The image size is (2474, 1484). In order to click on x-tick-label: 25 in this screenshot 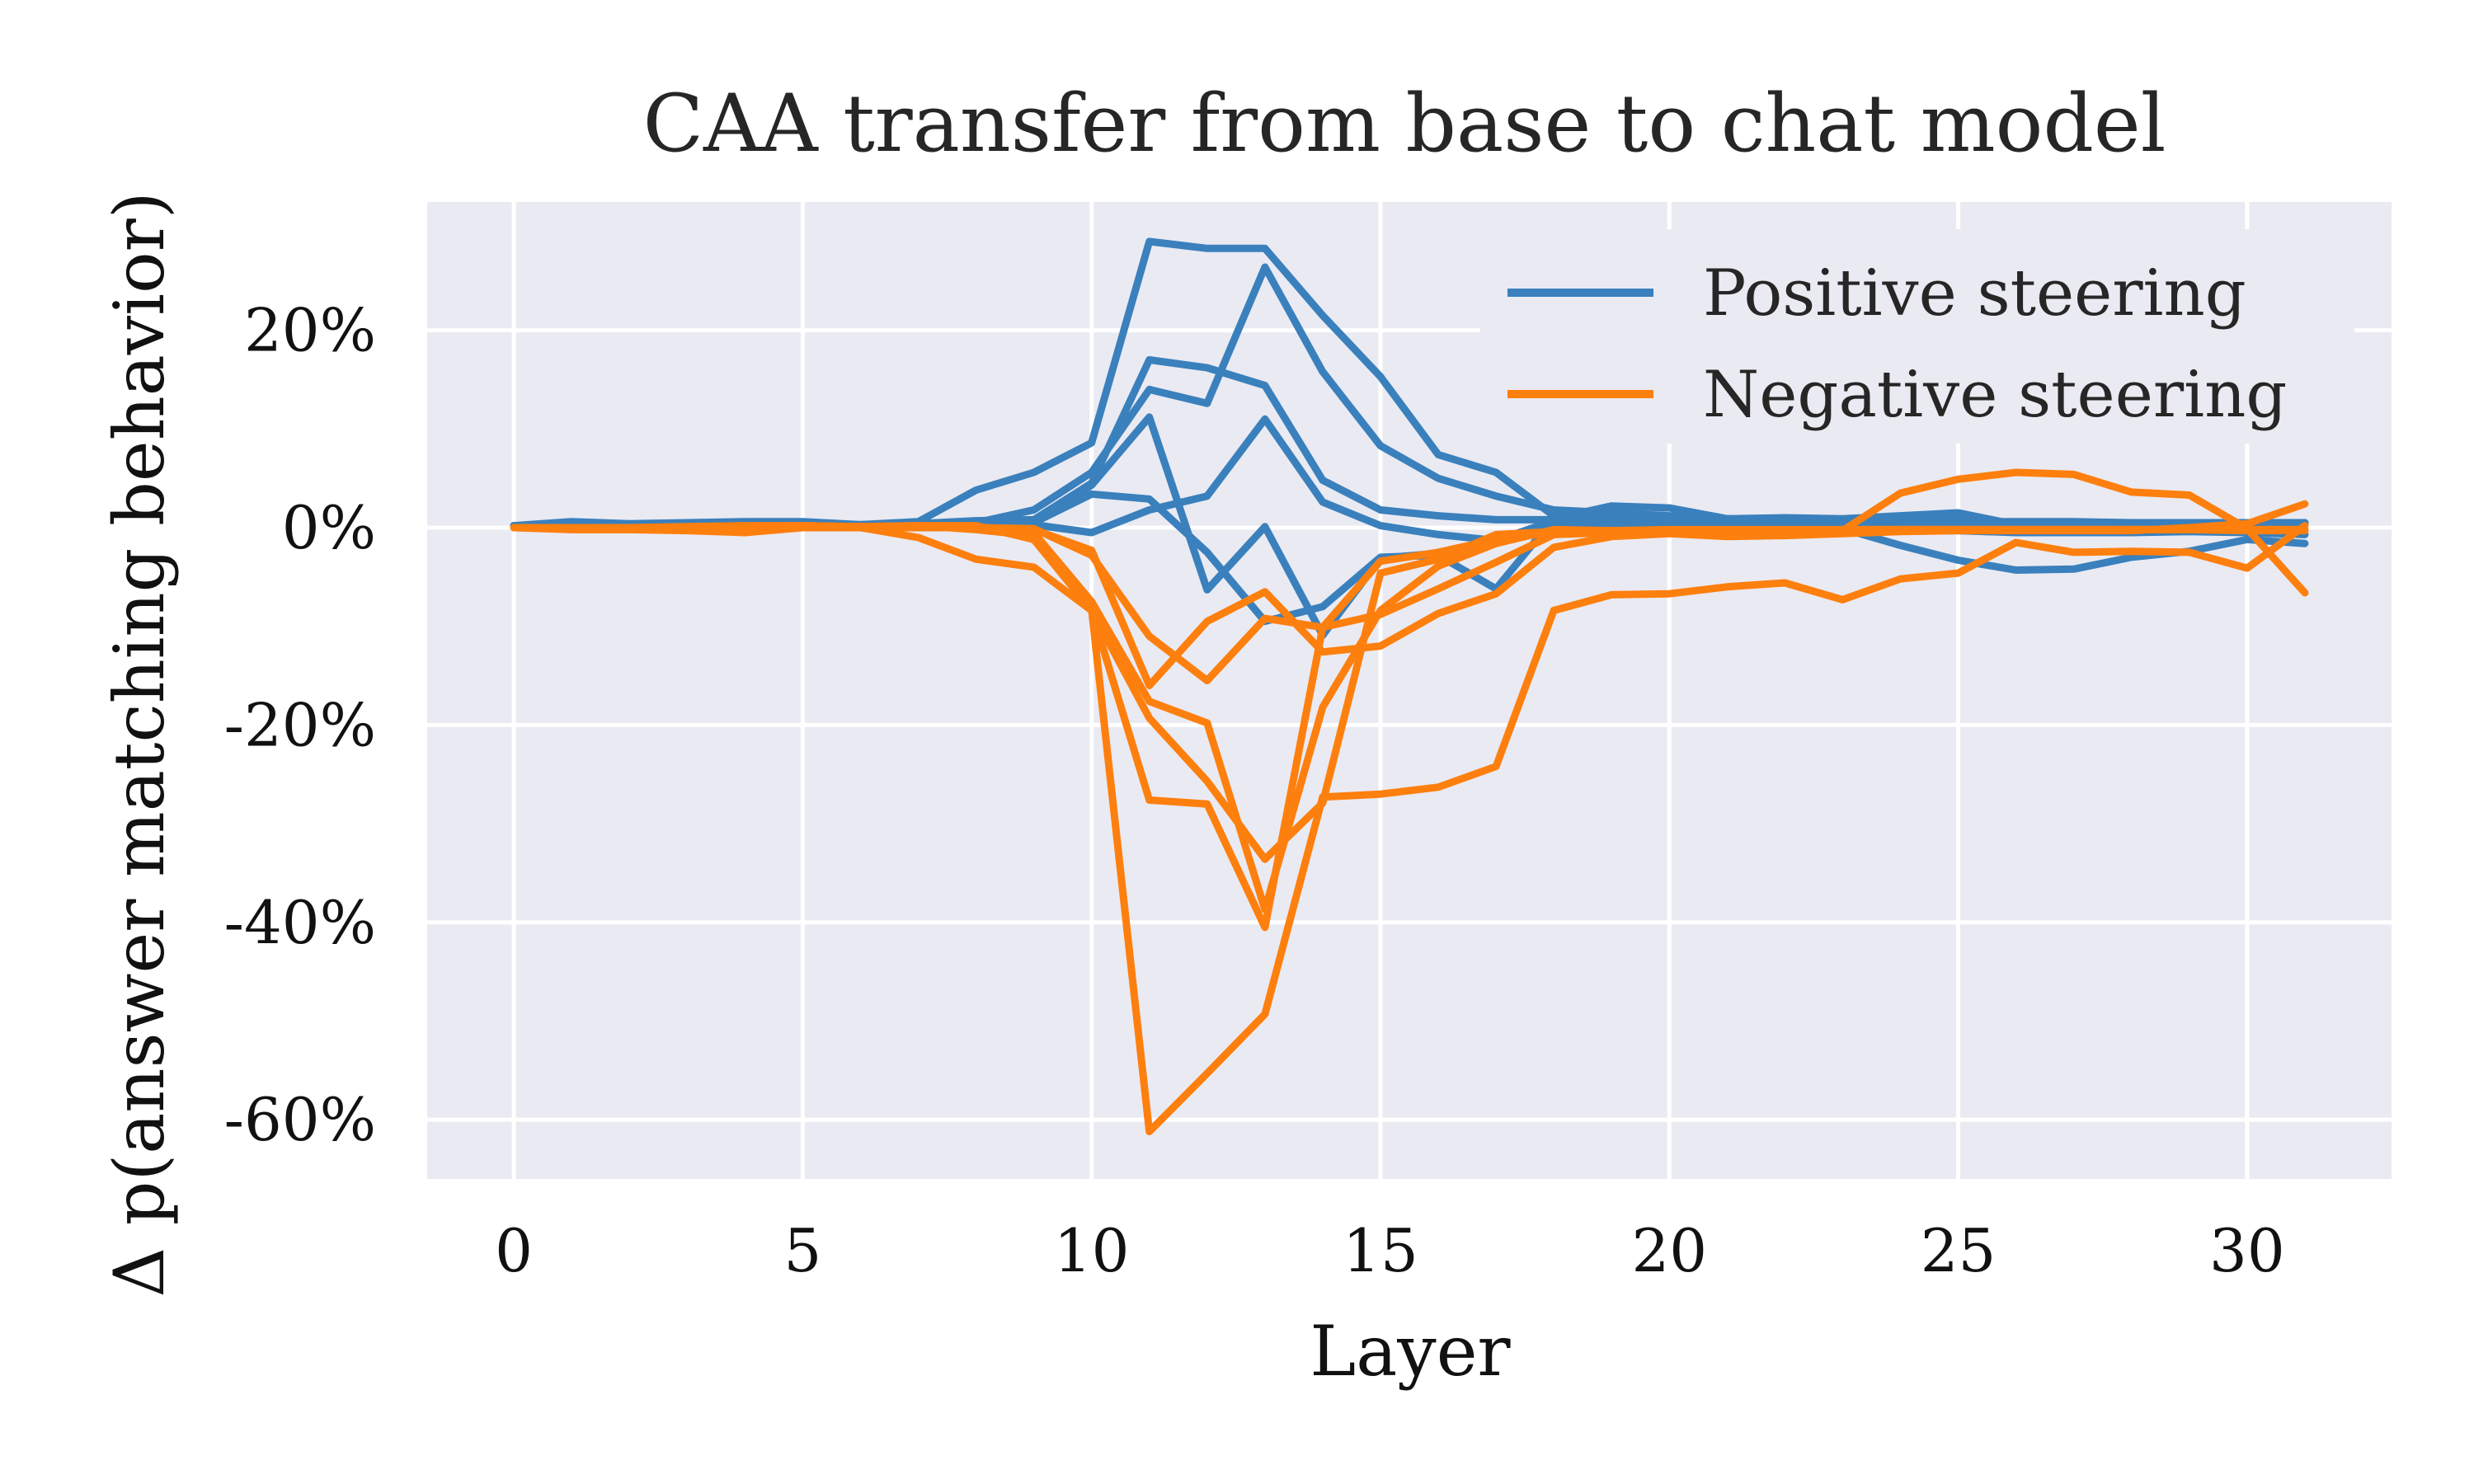, I will do `click(1959, 1250)`.